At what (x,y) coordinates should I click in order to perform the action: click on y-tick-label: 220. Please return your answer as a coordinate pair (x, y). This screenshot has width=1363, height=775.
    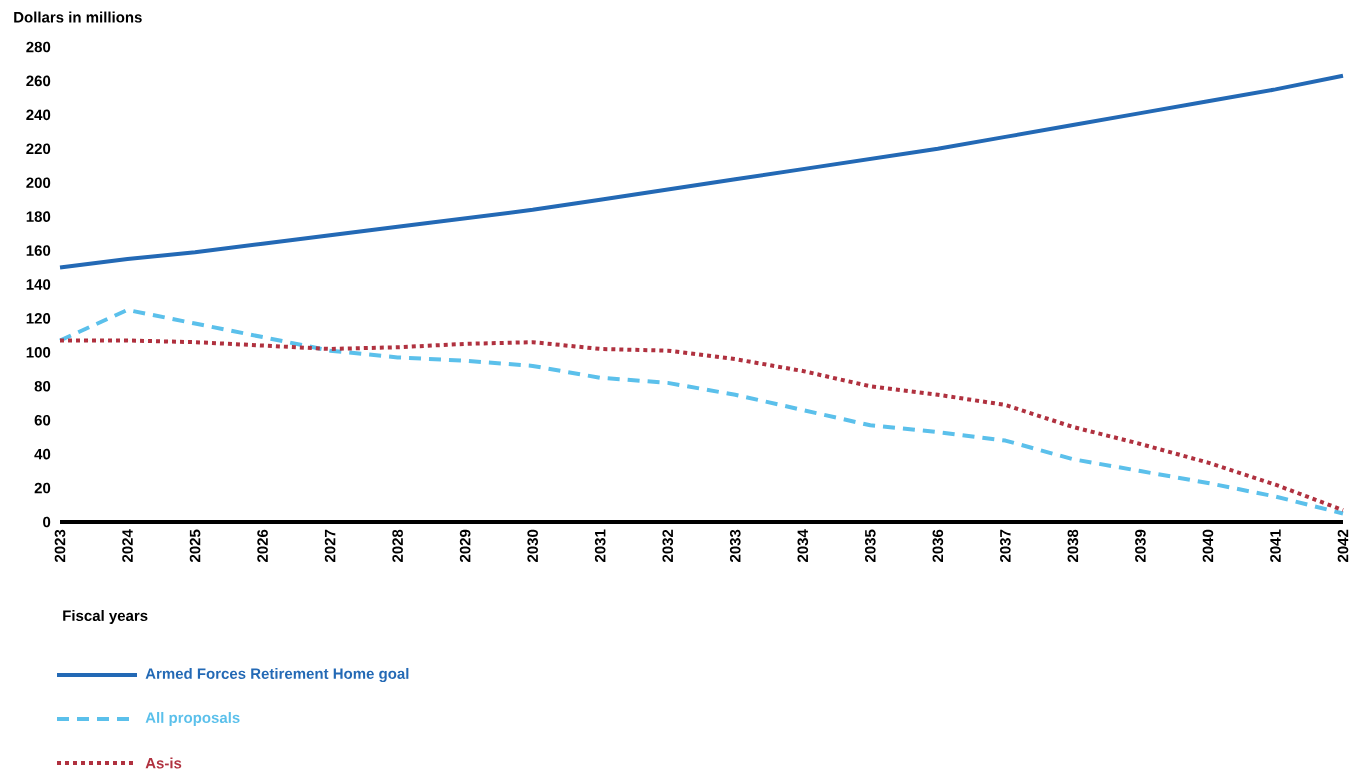
    Looking at the image, I should click on (38, 149).